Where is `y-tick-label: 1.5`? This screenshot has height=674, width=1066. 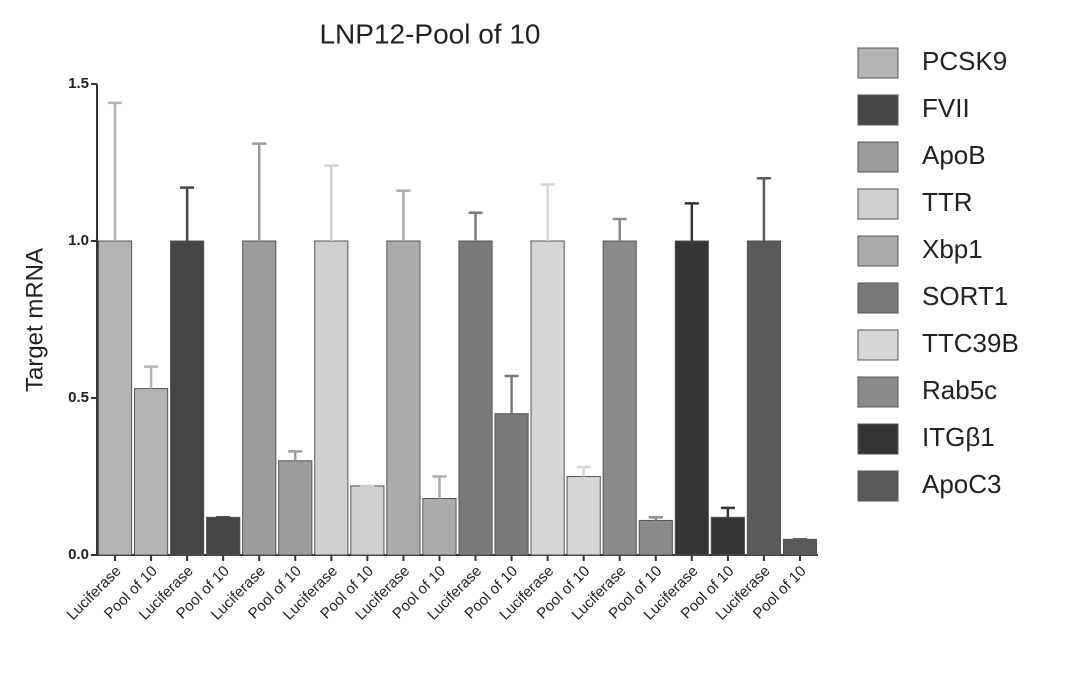 y-tick-label: 1.5 is located at coordinates (78, 83).